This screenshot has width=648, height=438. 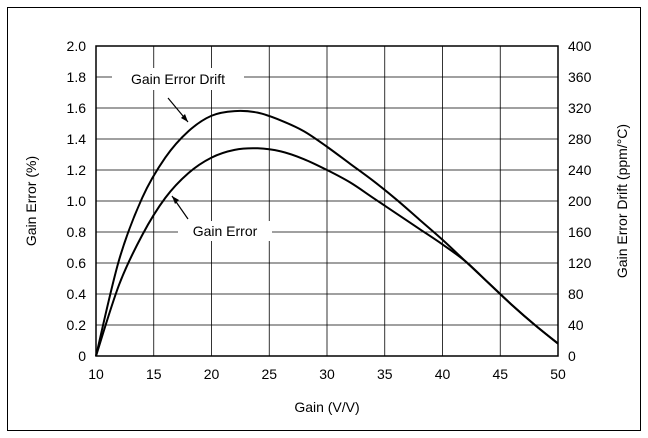 I want to click on y-left-tick-label: 0.8, so click(x=77, y=232).